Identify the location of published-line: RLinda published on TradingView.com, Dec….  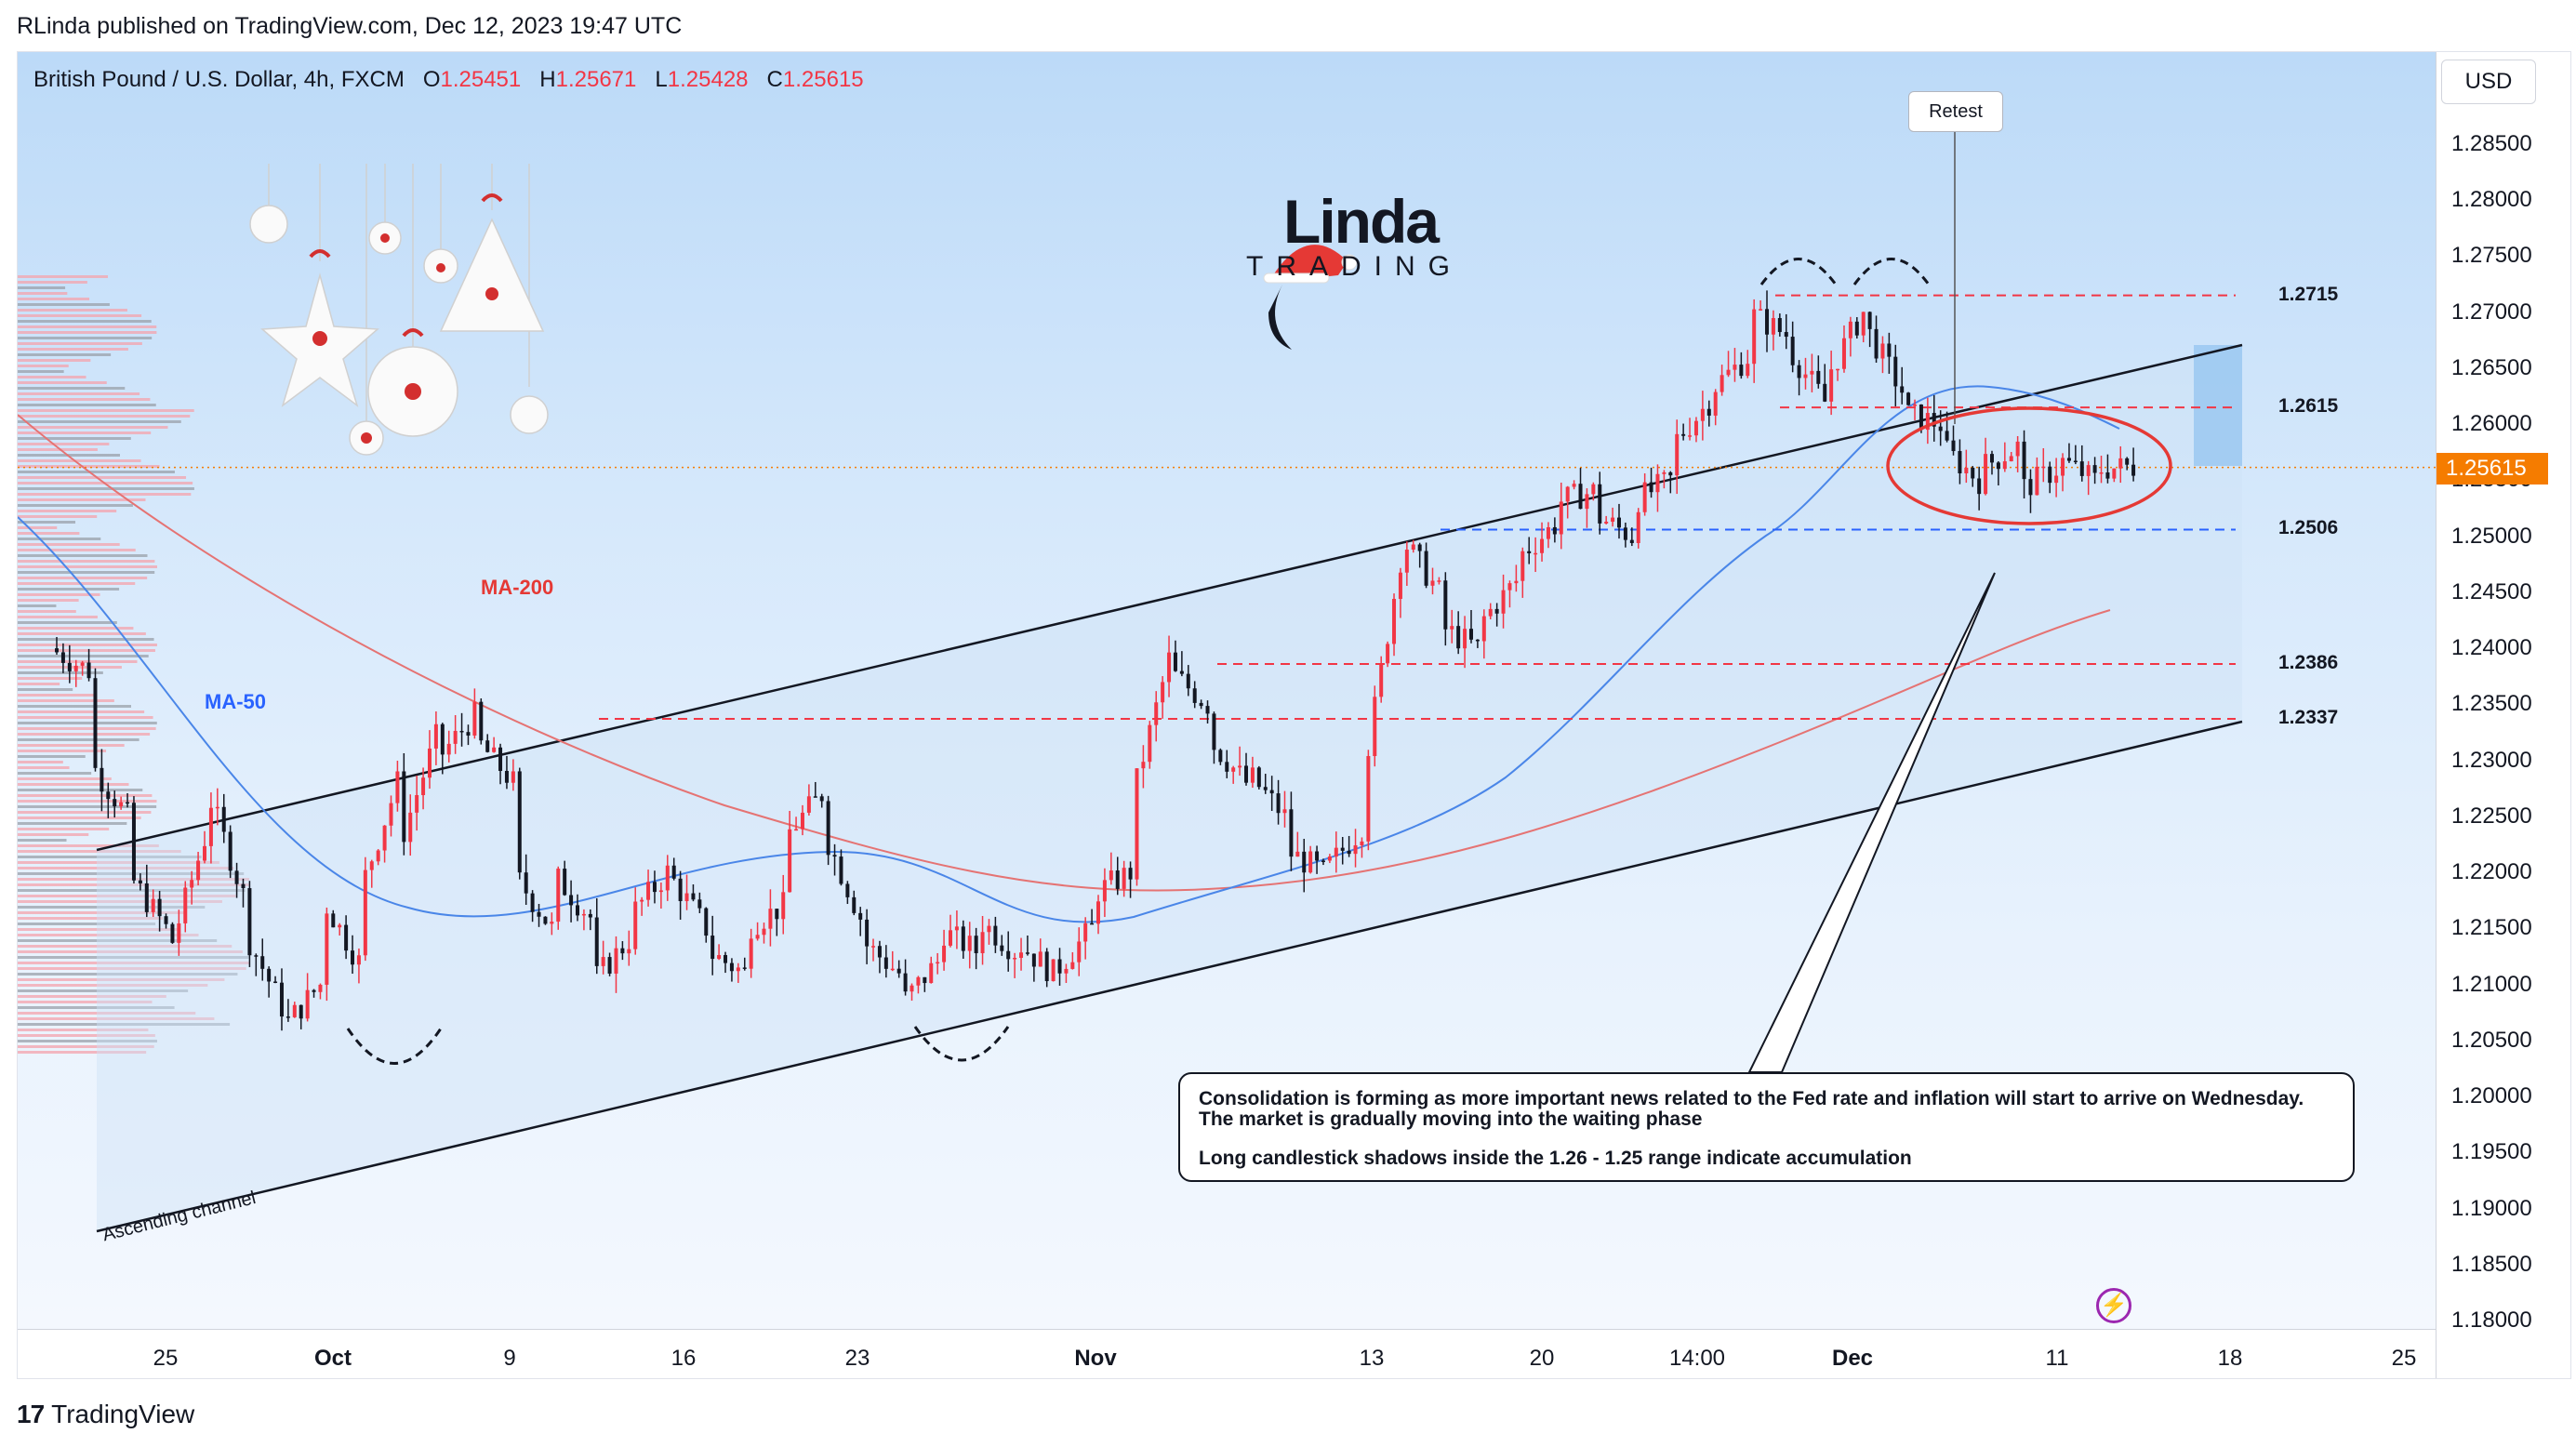
(350, 26).